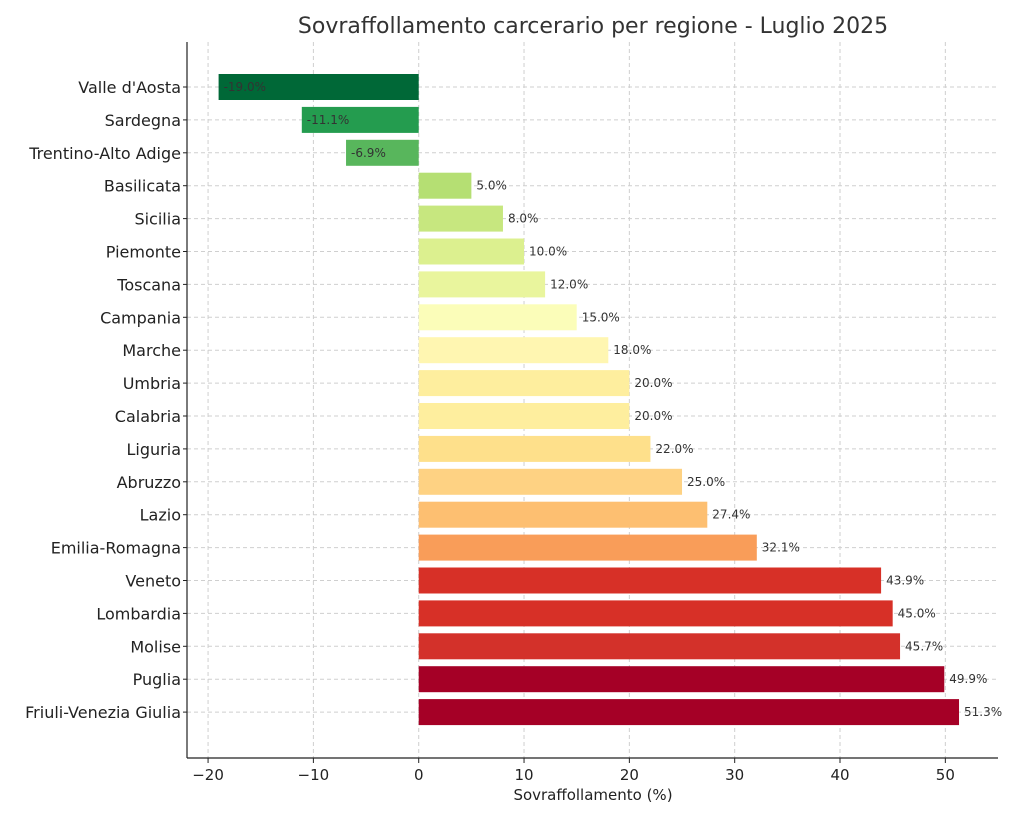 The image size is (1024, 819). I want to click on bar-value-label: 51.3%, so click(983, 712).